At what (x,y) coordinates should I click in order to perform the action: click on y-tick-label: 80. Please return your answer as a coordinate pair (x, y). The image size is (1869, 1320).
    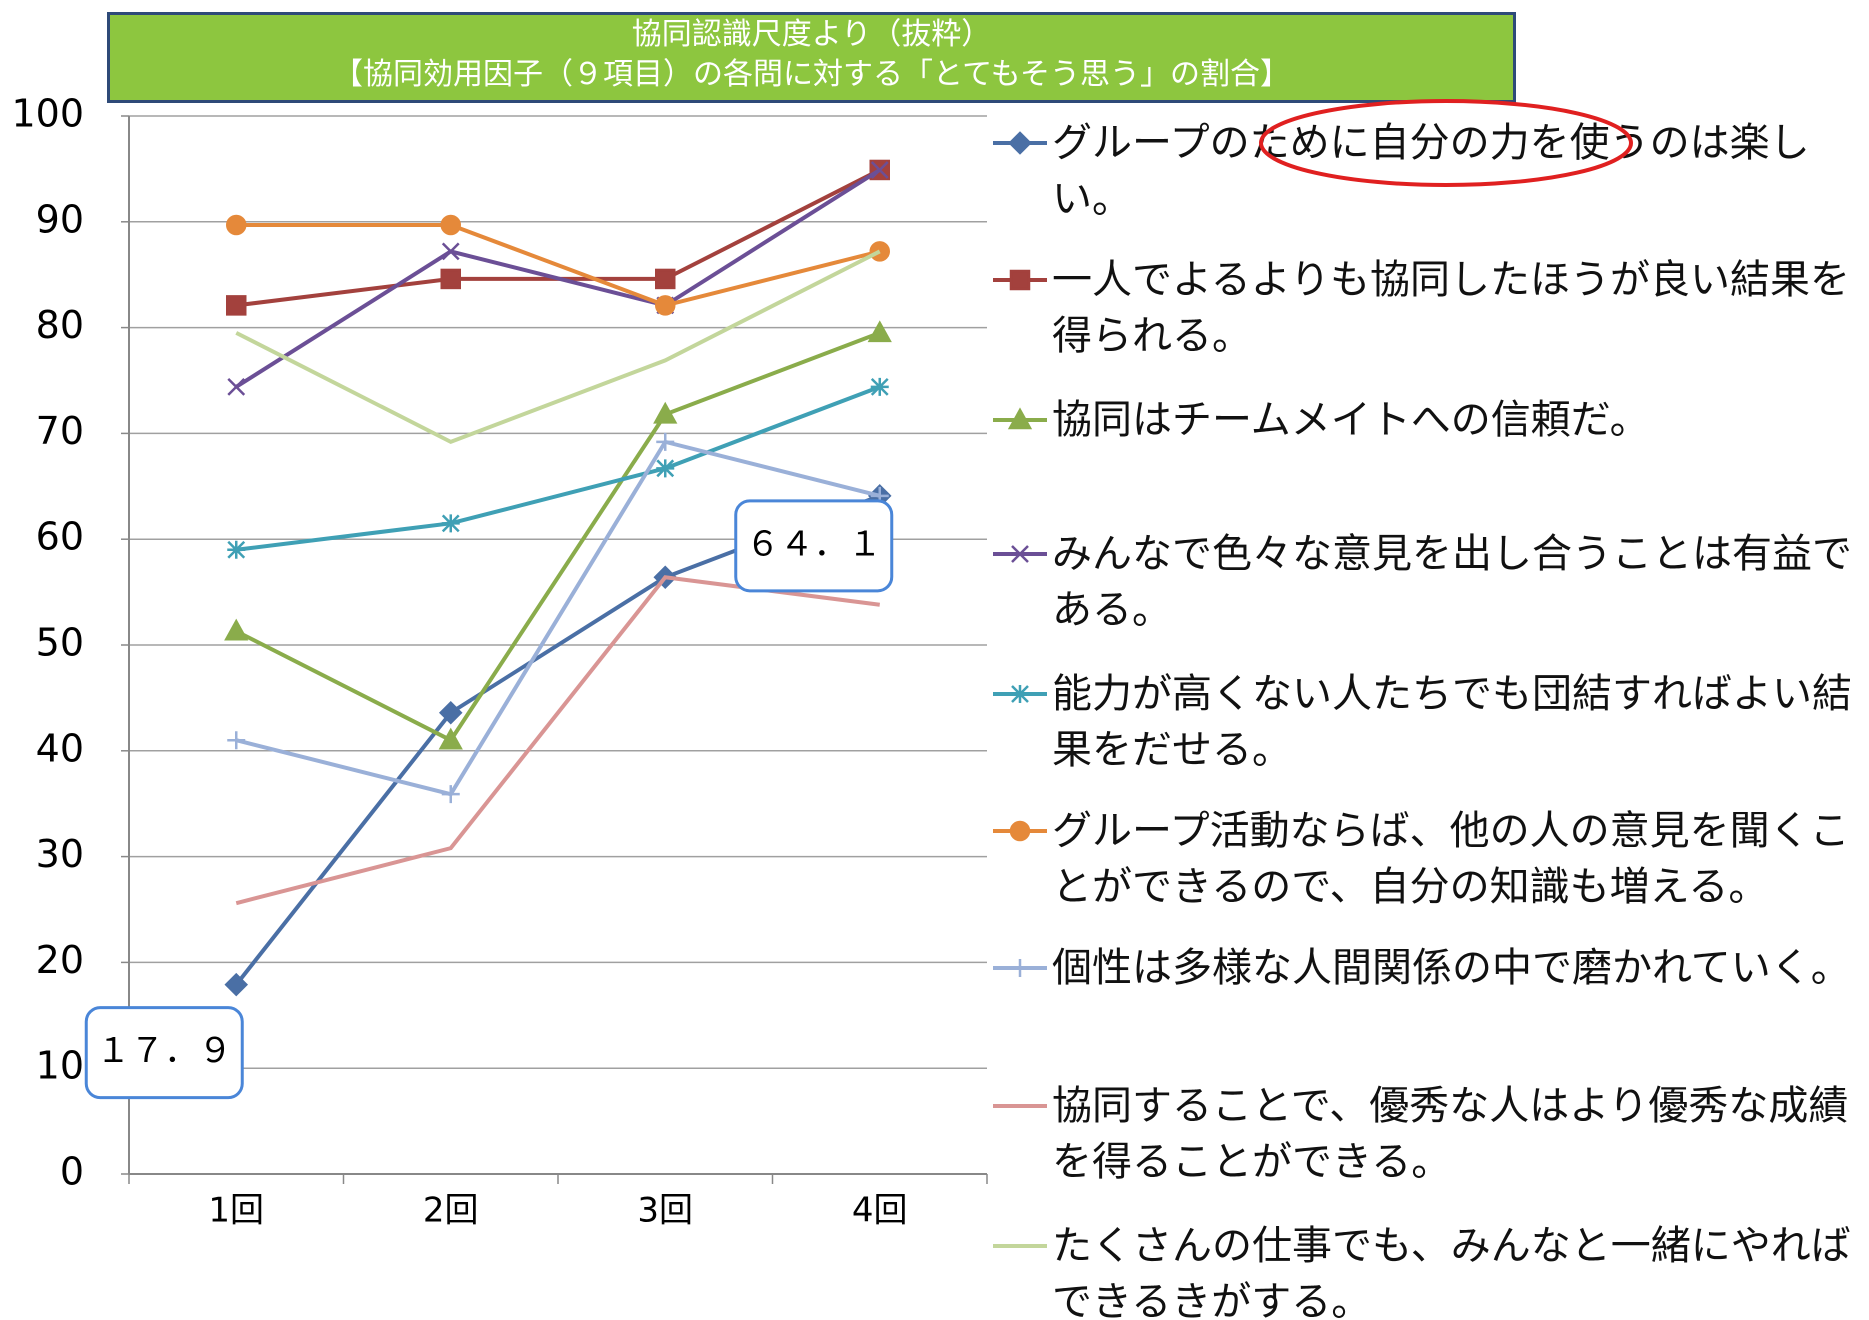
    Looking at the image, I should click on (60, 325).